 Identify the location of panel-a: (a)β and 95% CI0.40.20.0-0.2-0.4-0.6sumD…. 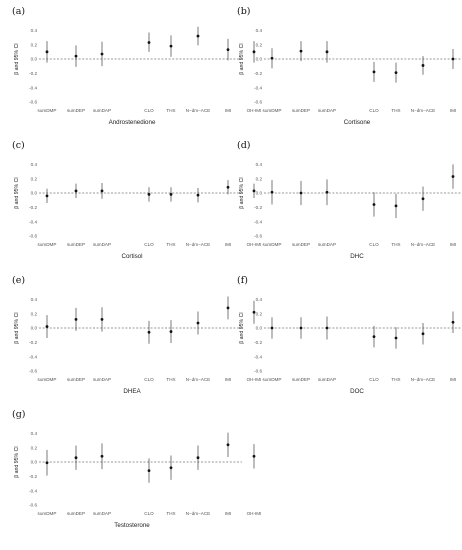
(136, 66).